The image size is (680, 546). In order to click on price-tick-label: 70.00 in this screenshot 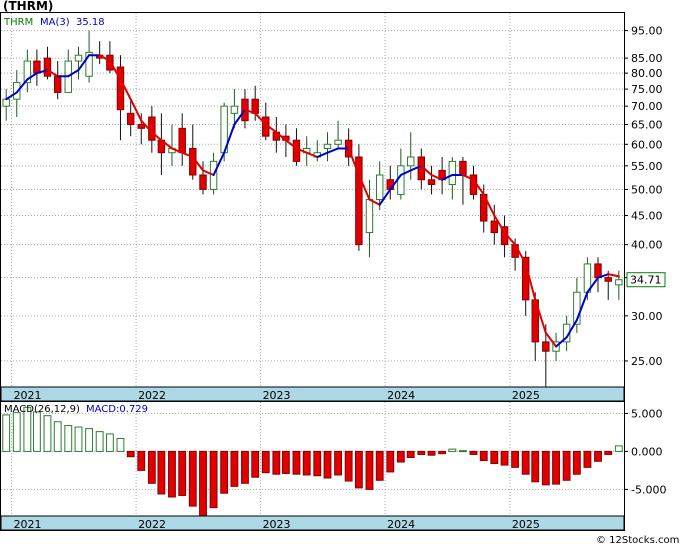, I will do `click(647, 106)`.